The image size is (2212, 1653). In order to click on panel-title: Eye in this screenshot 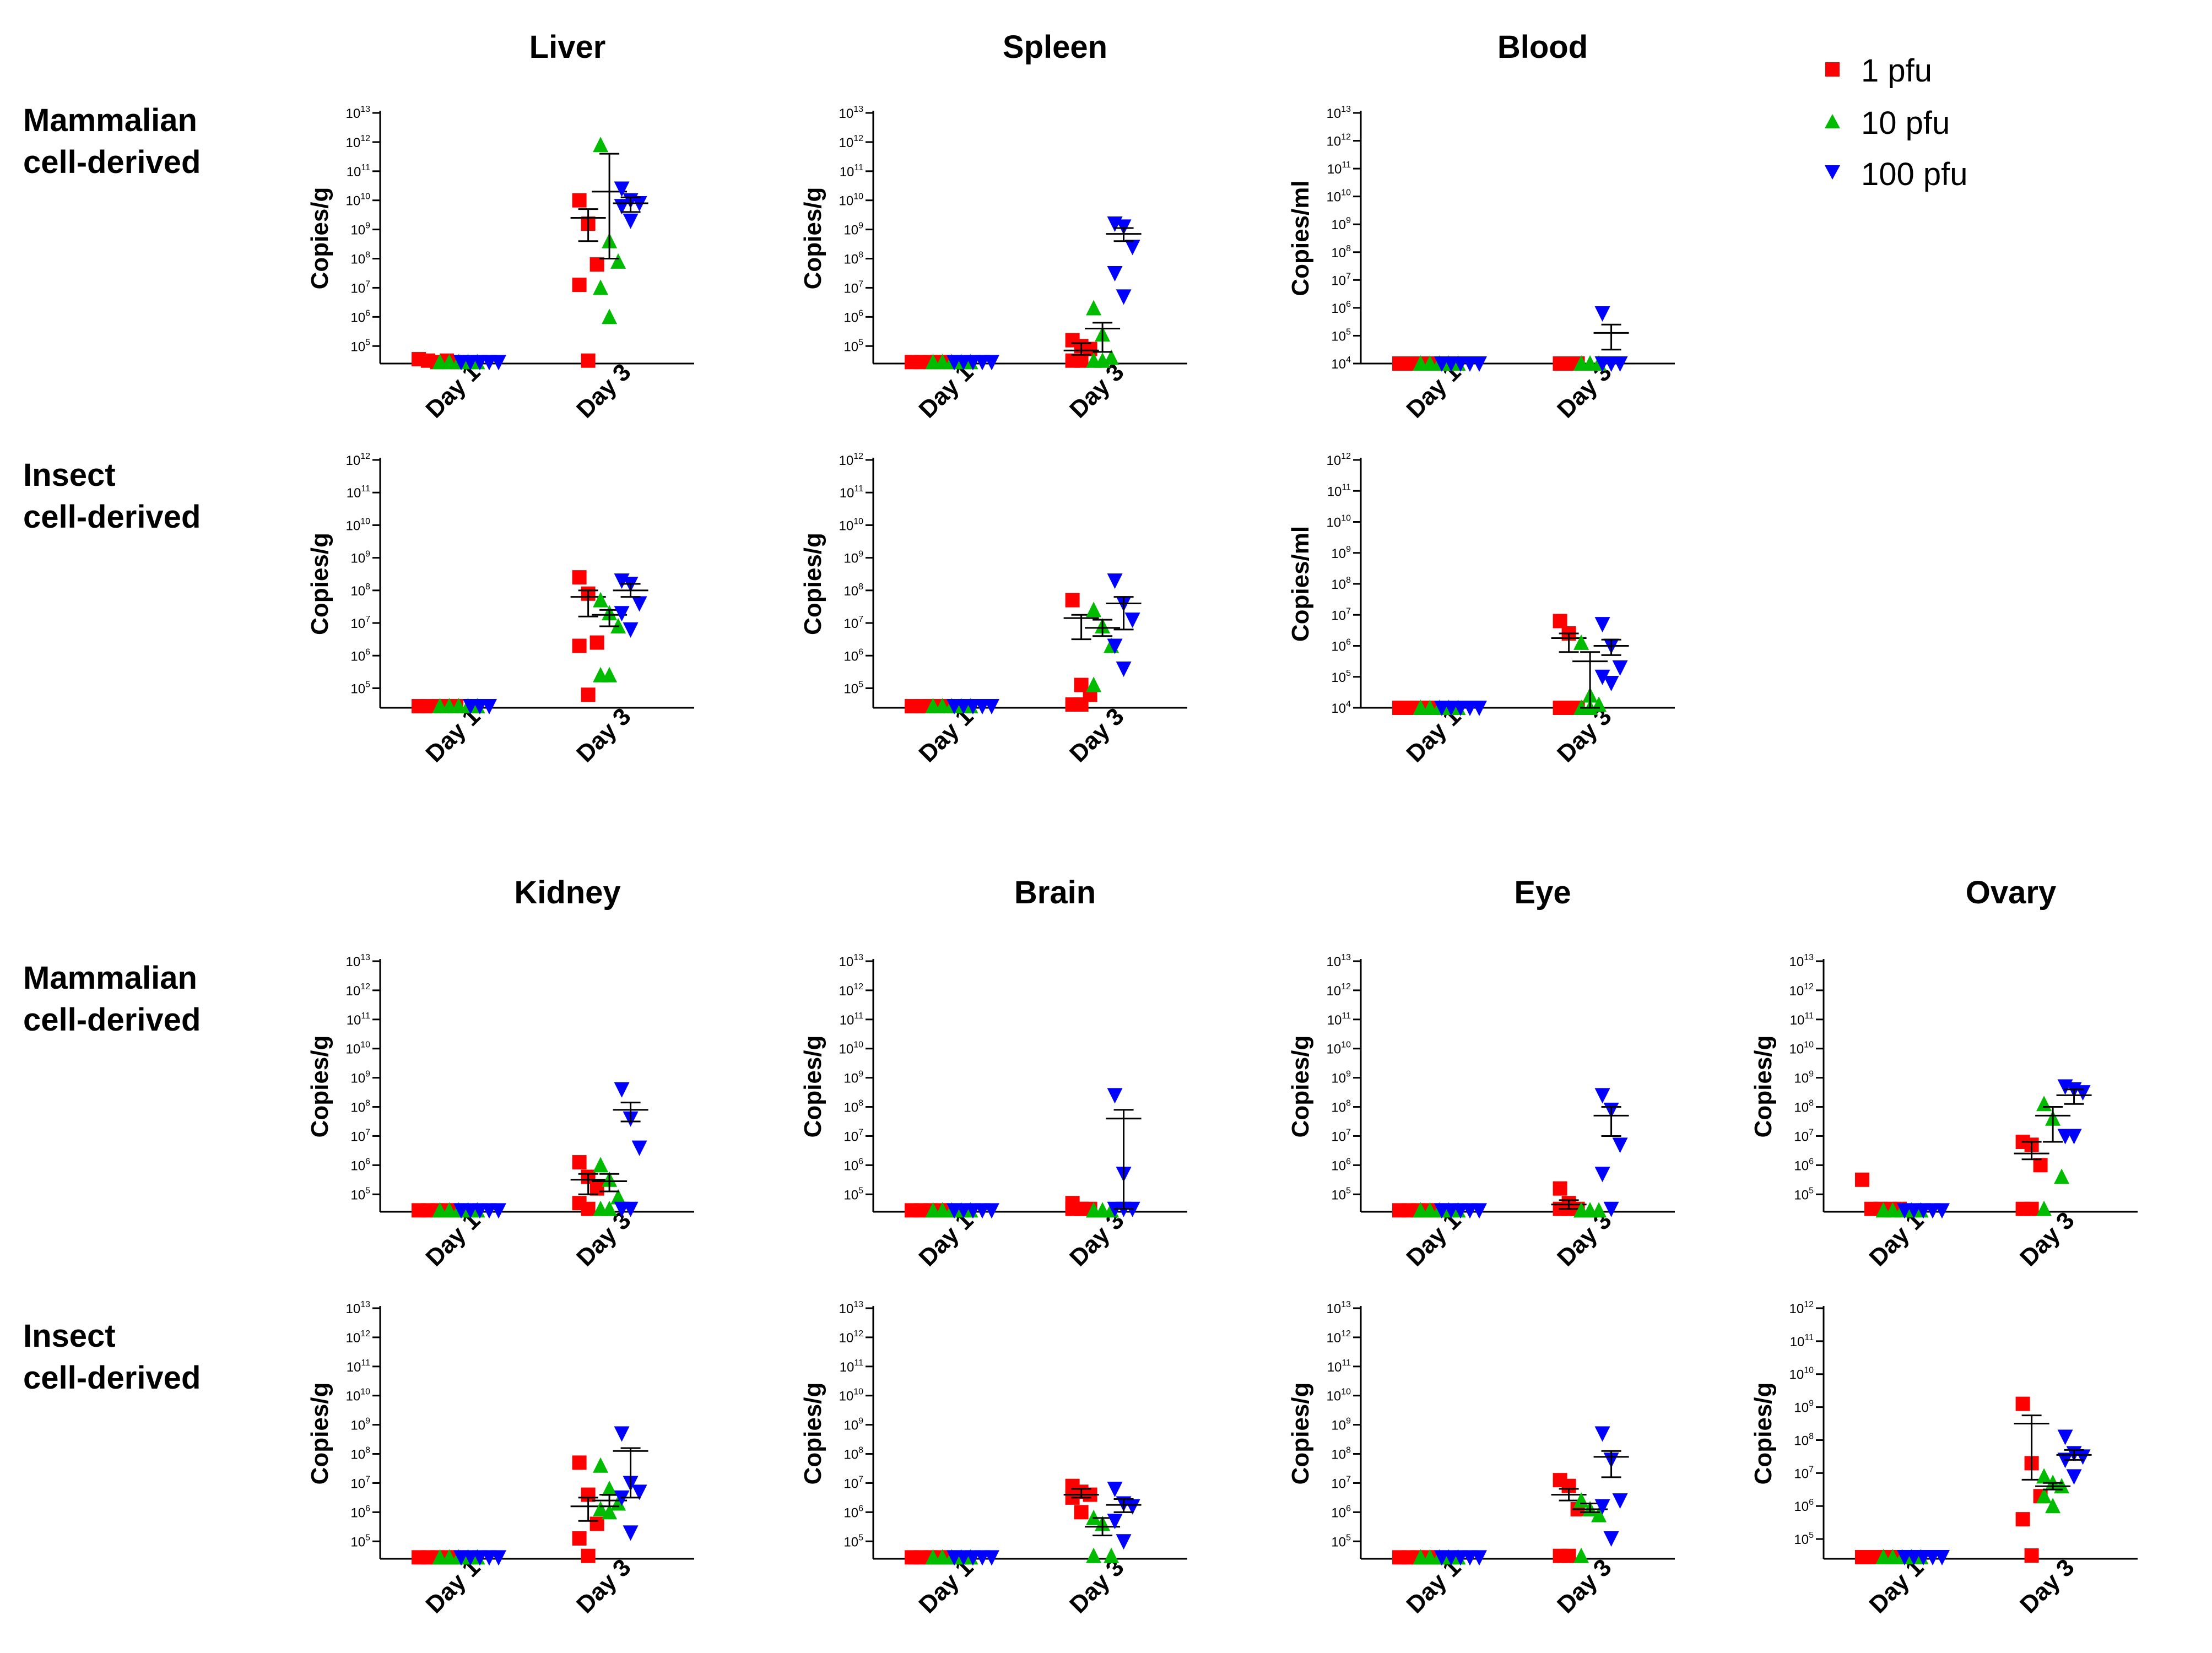, I will do `click(1542, 893)`.